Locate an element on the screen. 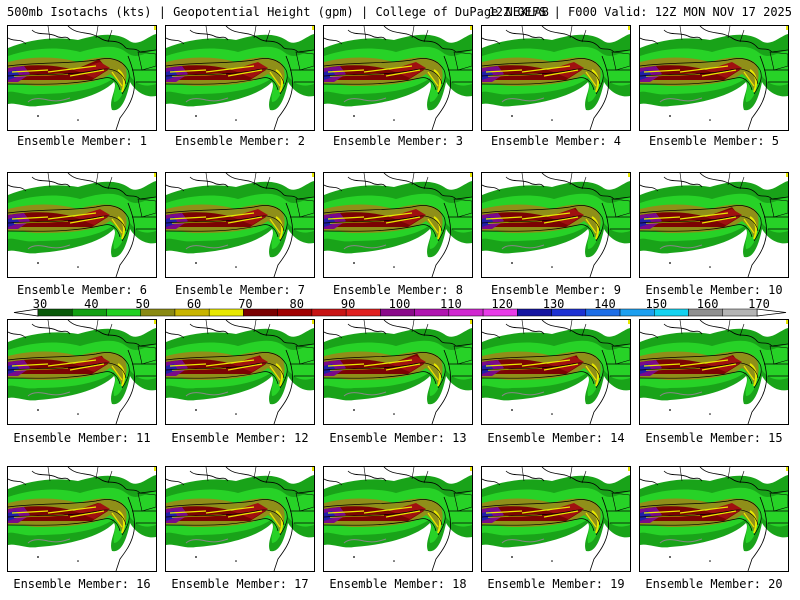 The width and height of the screenshot is (800, 600). ensemble-label-5: Ensemble Member: 5 is located at coordinates (714, 141).